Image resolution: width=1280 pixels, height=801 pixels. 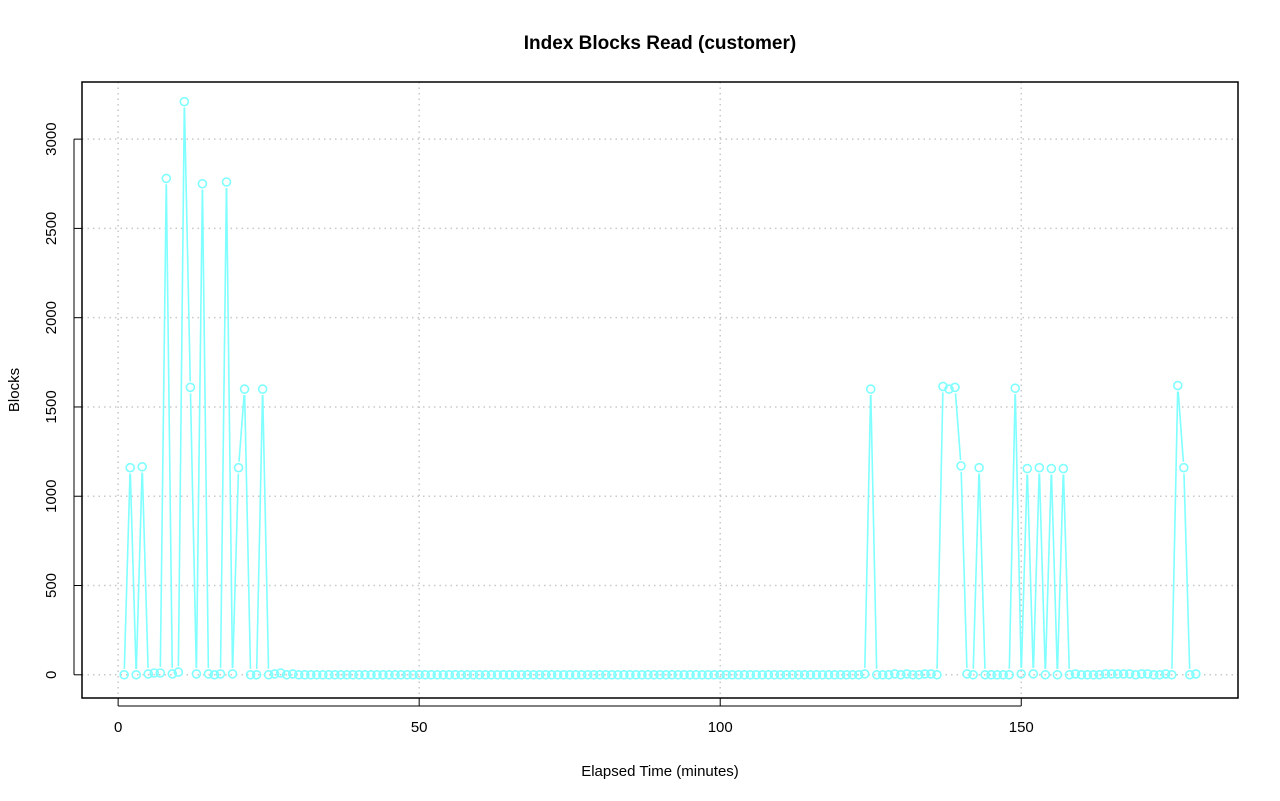 What do you see at coordinates (419, 727) in the screenshot?
I see `x-tick-label: 50` at bounding box center [419, 727].